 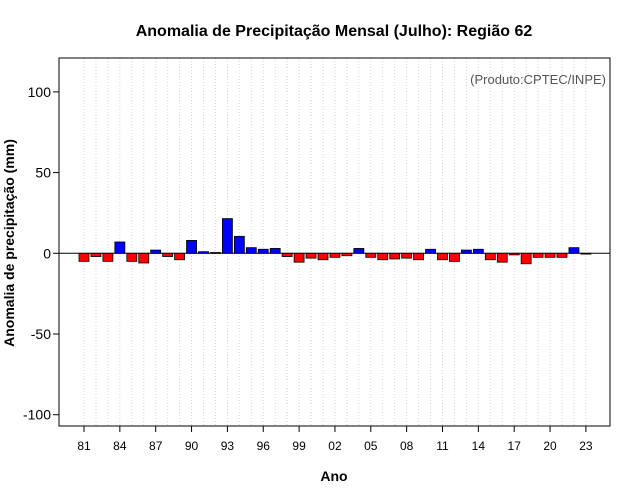 What do you see at coordinates (407, 446) in the screenshot?
I see `x-tick-label: 08` at bounding box center [407, 446].